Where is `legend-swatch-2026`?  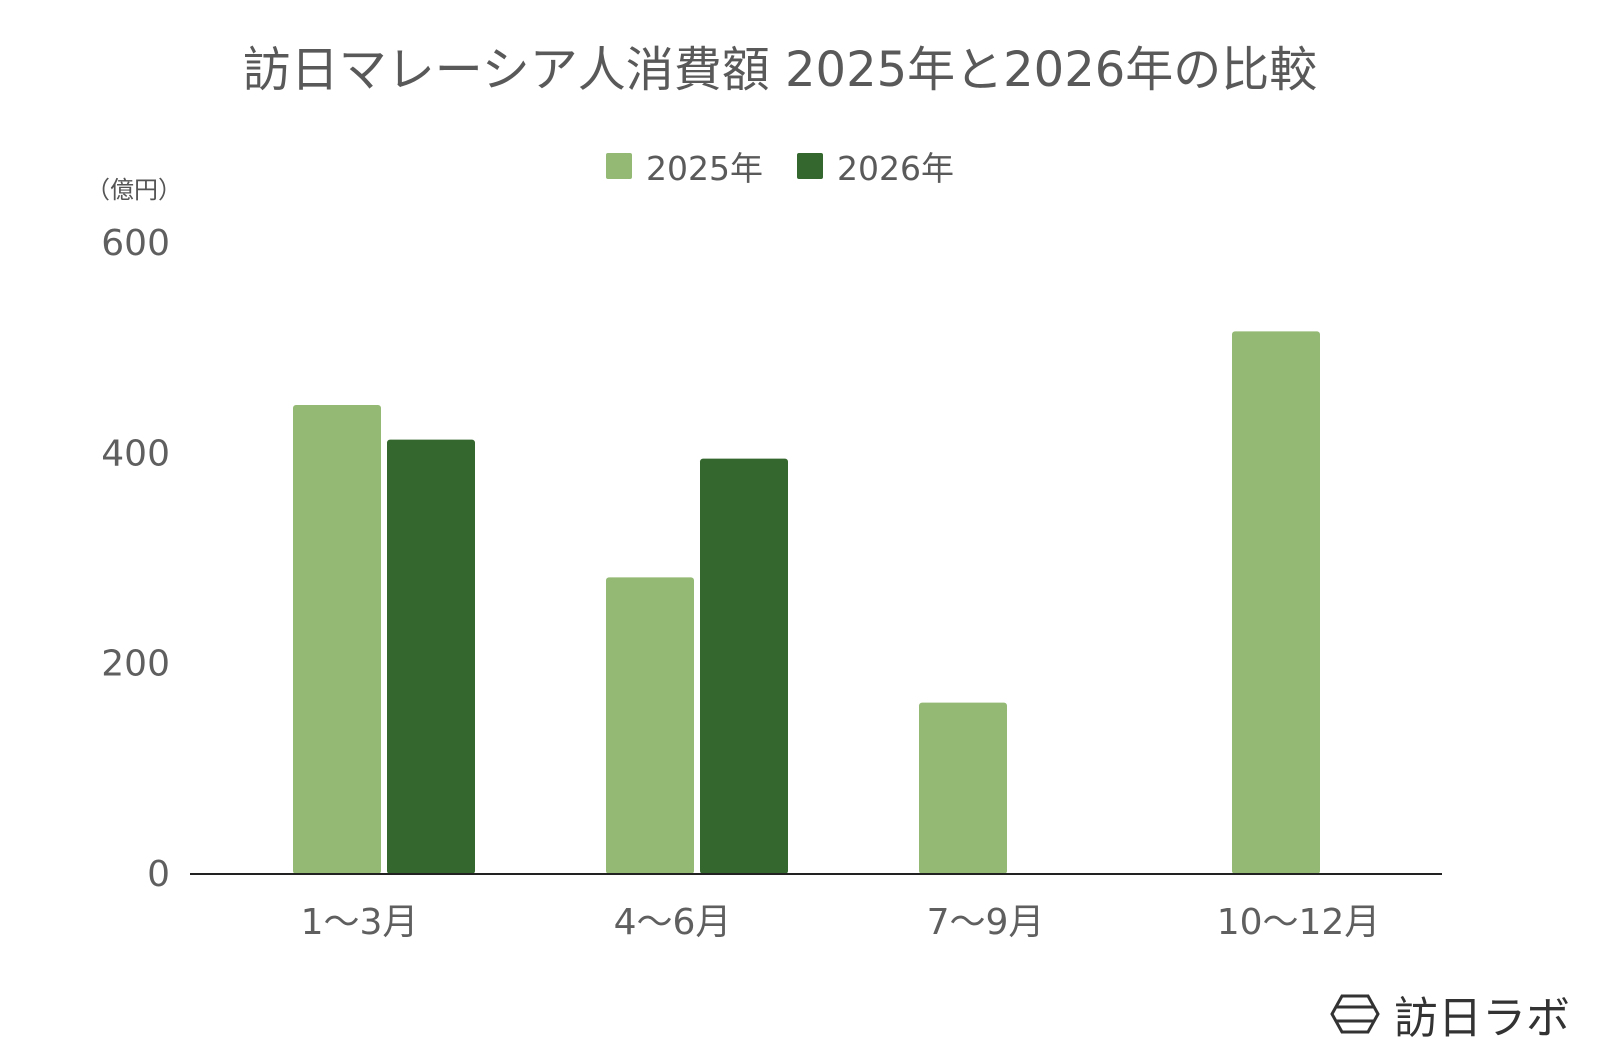
legend-swatch-2026 is located at coordinates (810, 166).